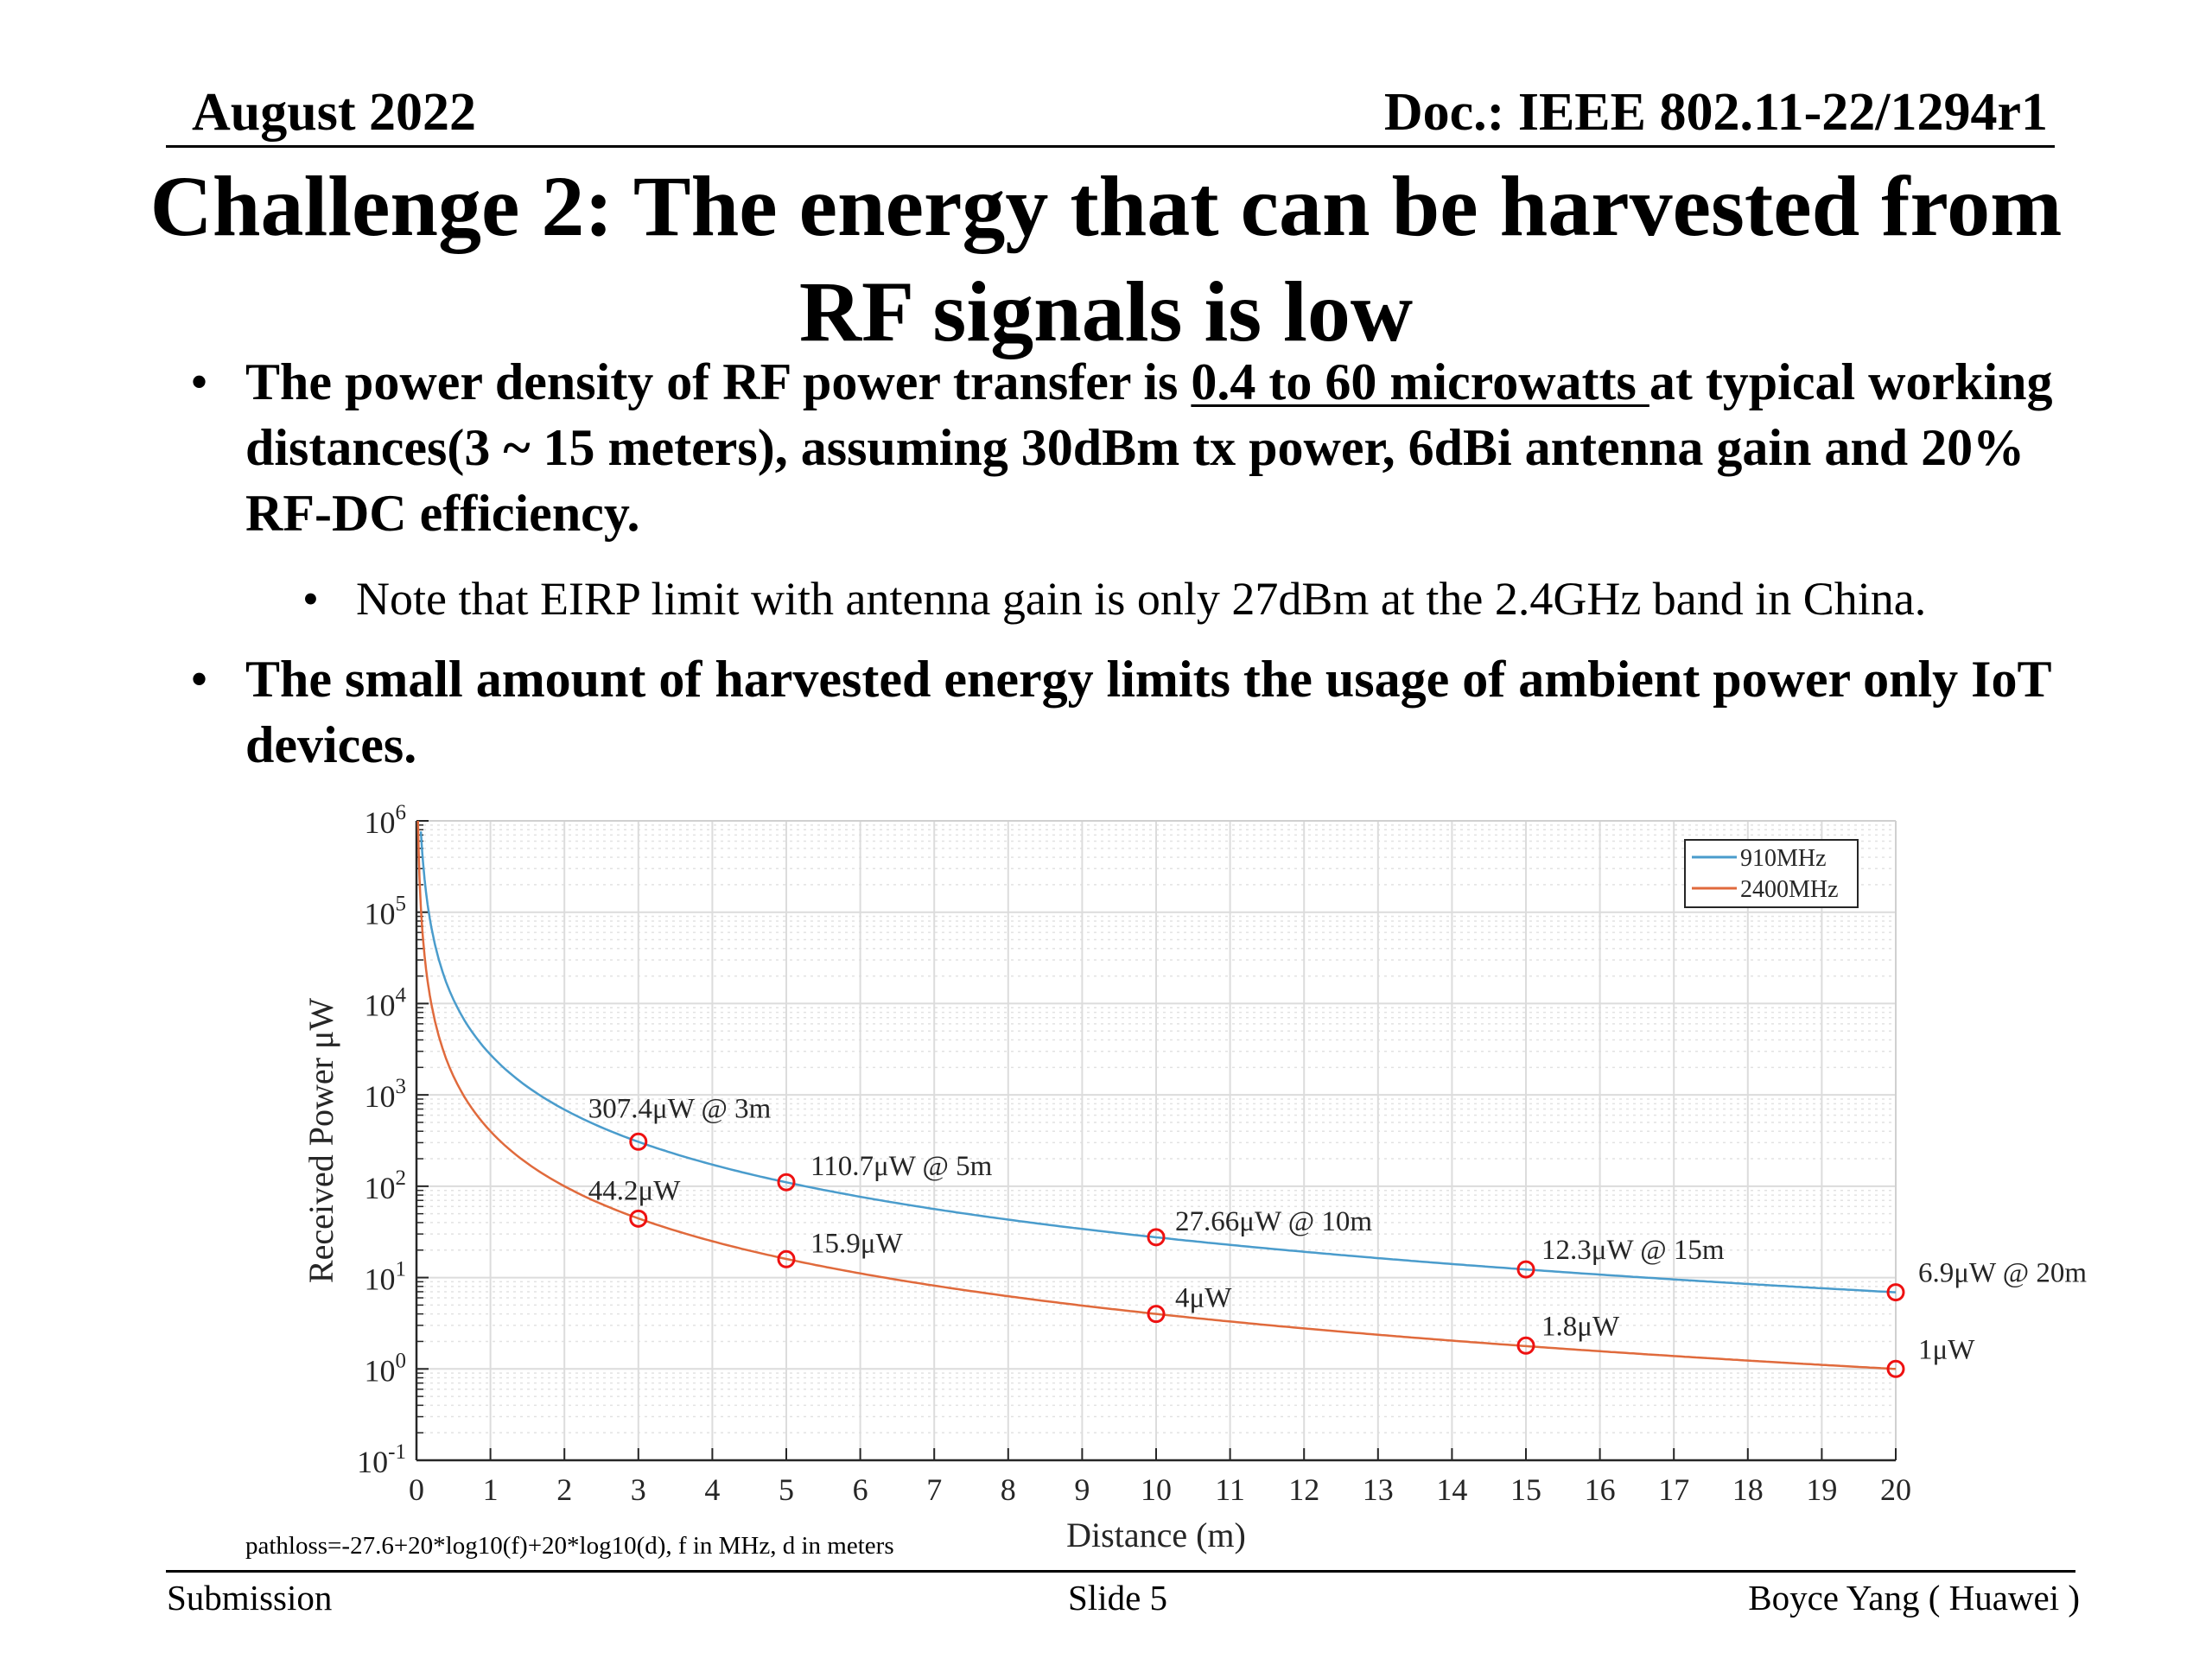 This screenshot has width=2212, height=1659. What do you see at coordinates (491, 1489) in the screenshot?
I see `x-tick-label: 1` at bounding box center [491, 1489].